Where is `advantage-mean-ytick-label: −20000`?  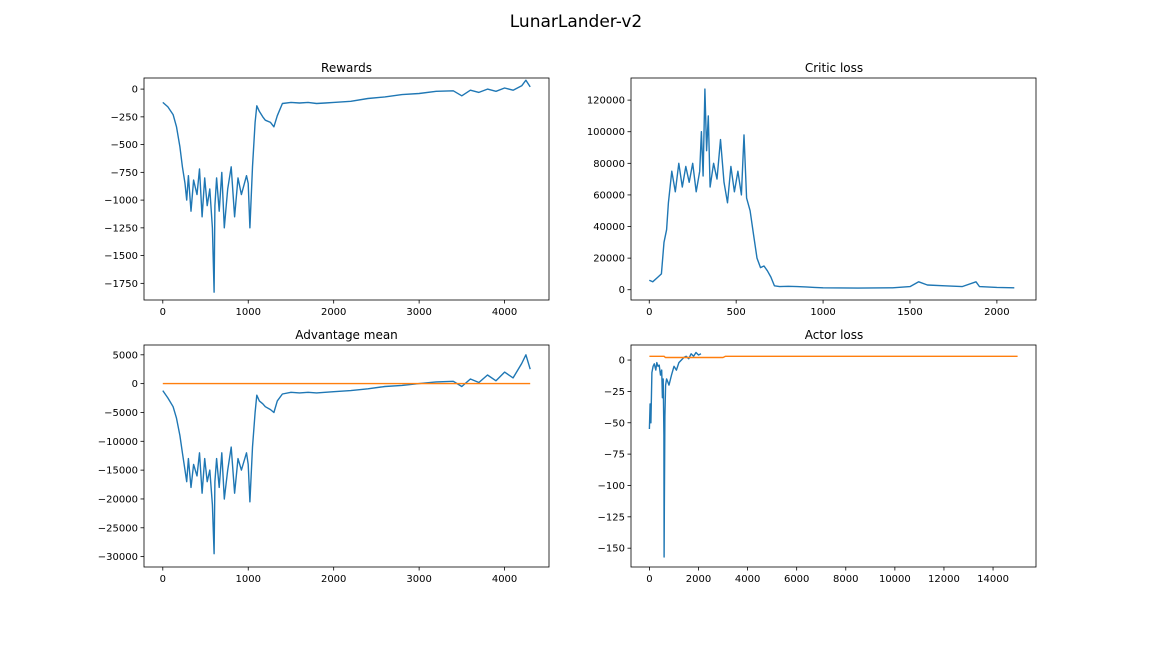
advantage-mean-ytick-label: −20000 is located at coordinates (118, 499).